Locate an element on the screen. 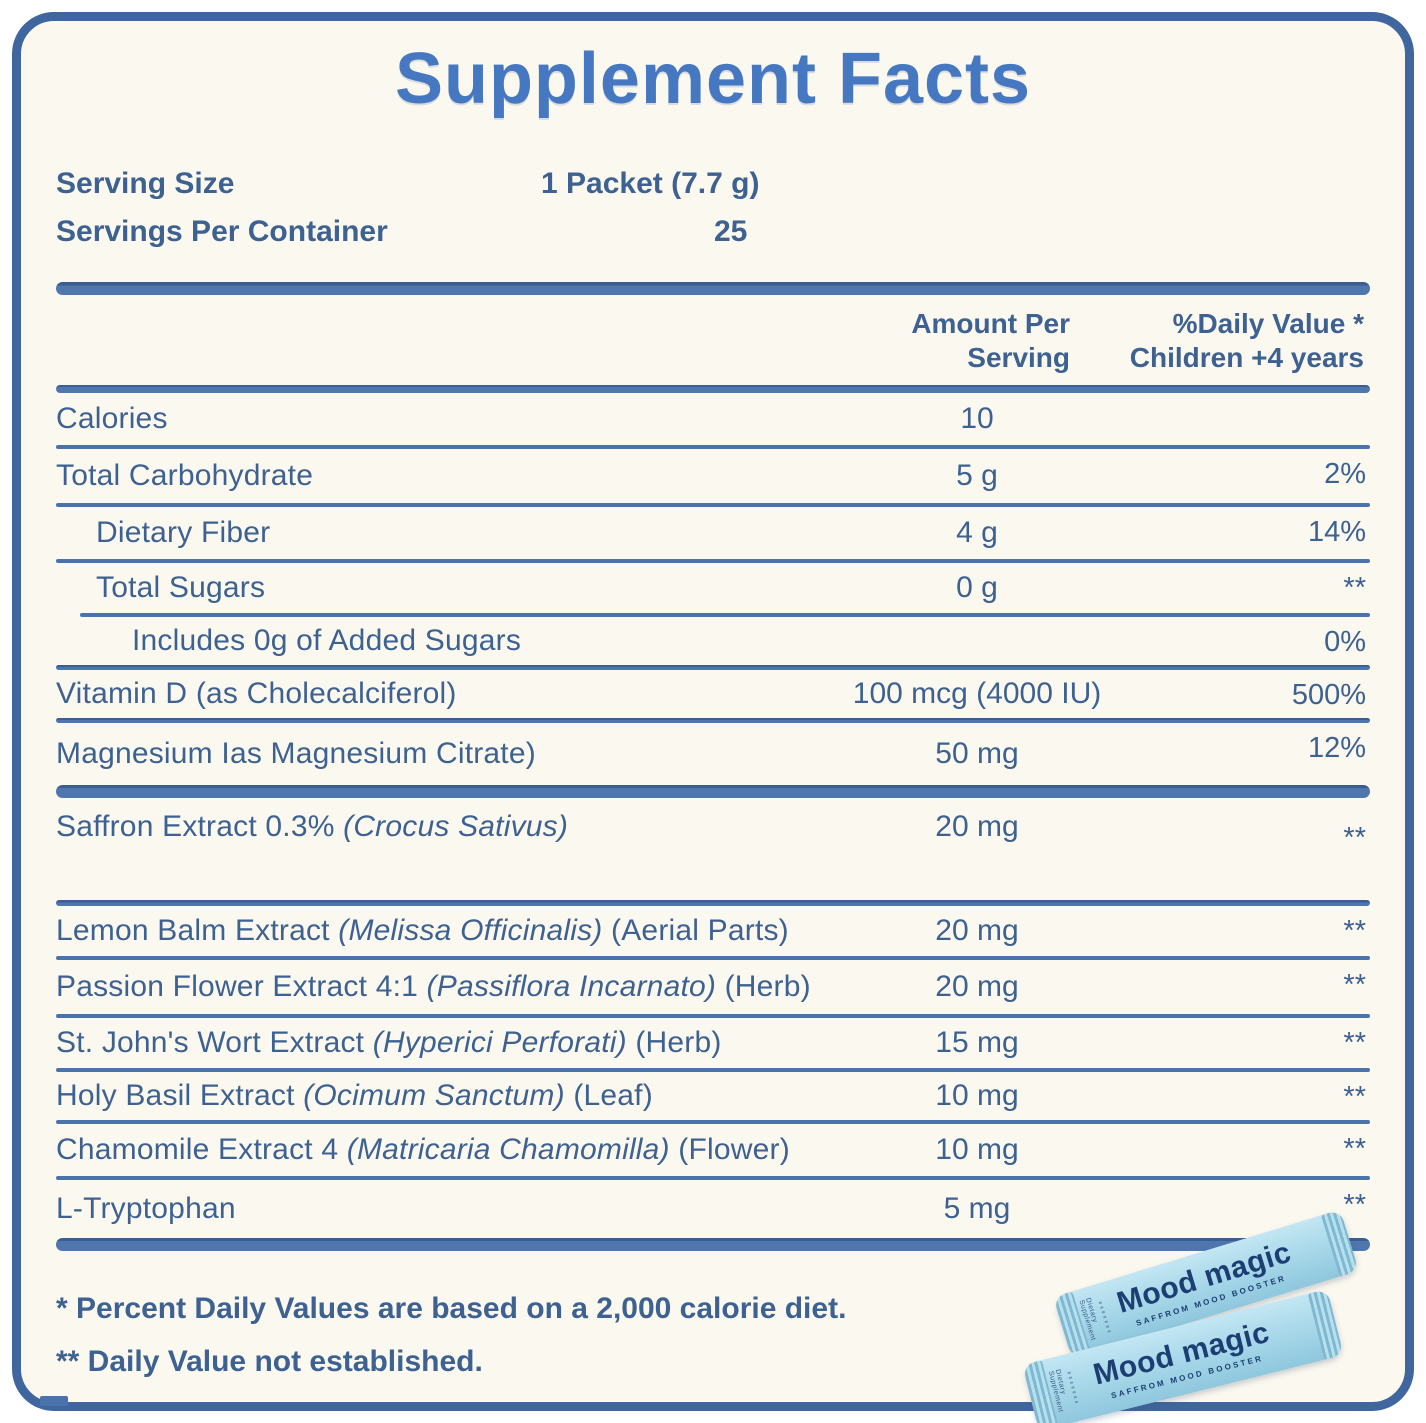 This screenshot has height=1423, width=1426. amount-value: 50 mg is located at coordinates (977, 754).